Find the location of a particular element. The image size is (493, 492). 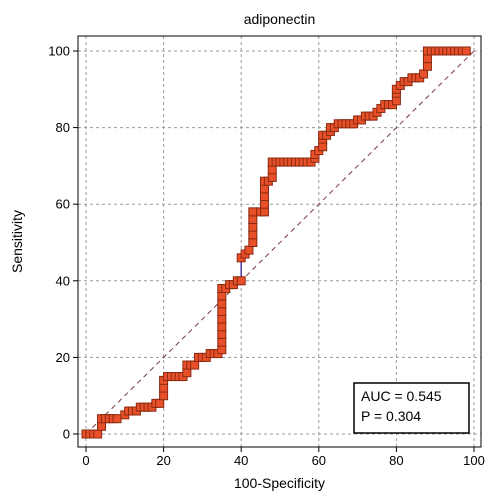

chart-title: adiponectin is located at coordinates (280, 19).